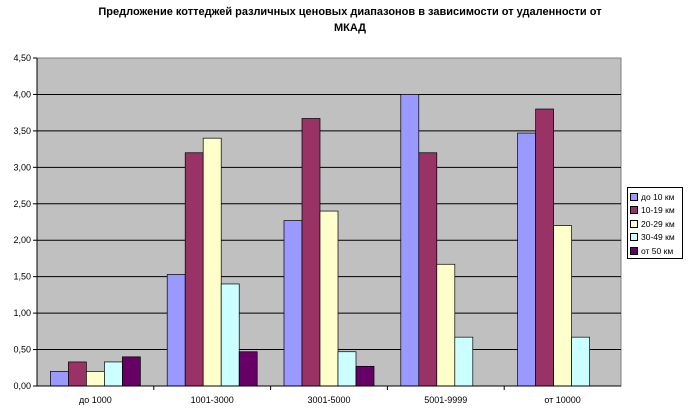  What do you see at coordinates (22, 131) in the screenshot?
I see `y-tick-label: 3,50` at bounding box center [22, 131].